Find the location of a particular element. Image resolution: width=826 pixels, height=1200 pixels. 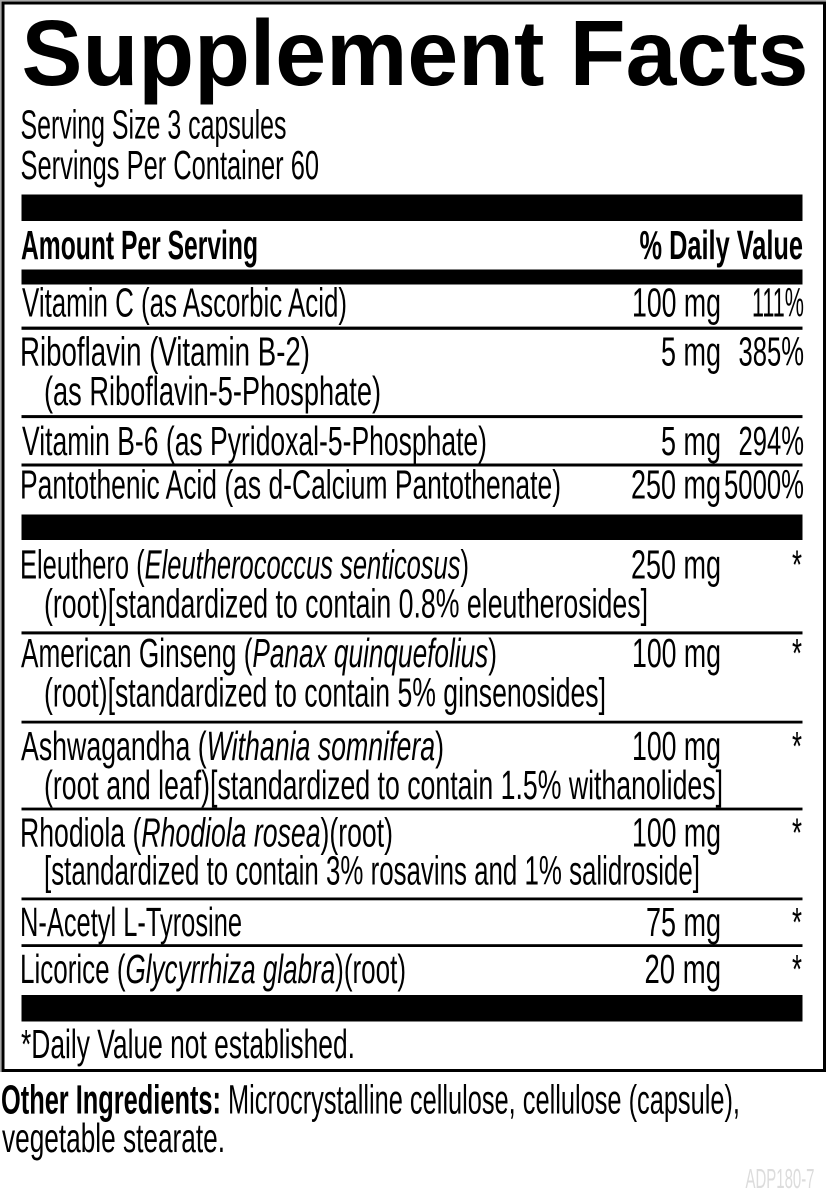

svg-text: 385% is located at coordinates (772, 352).